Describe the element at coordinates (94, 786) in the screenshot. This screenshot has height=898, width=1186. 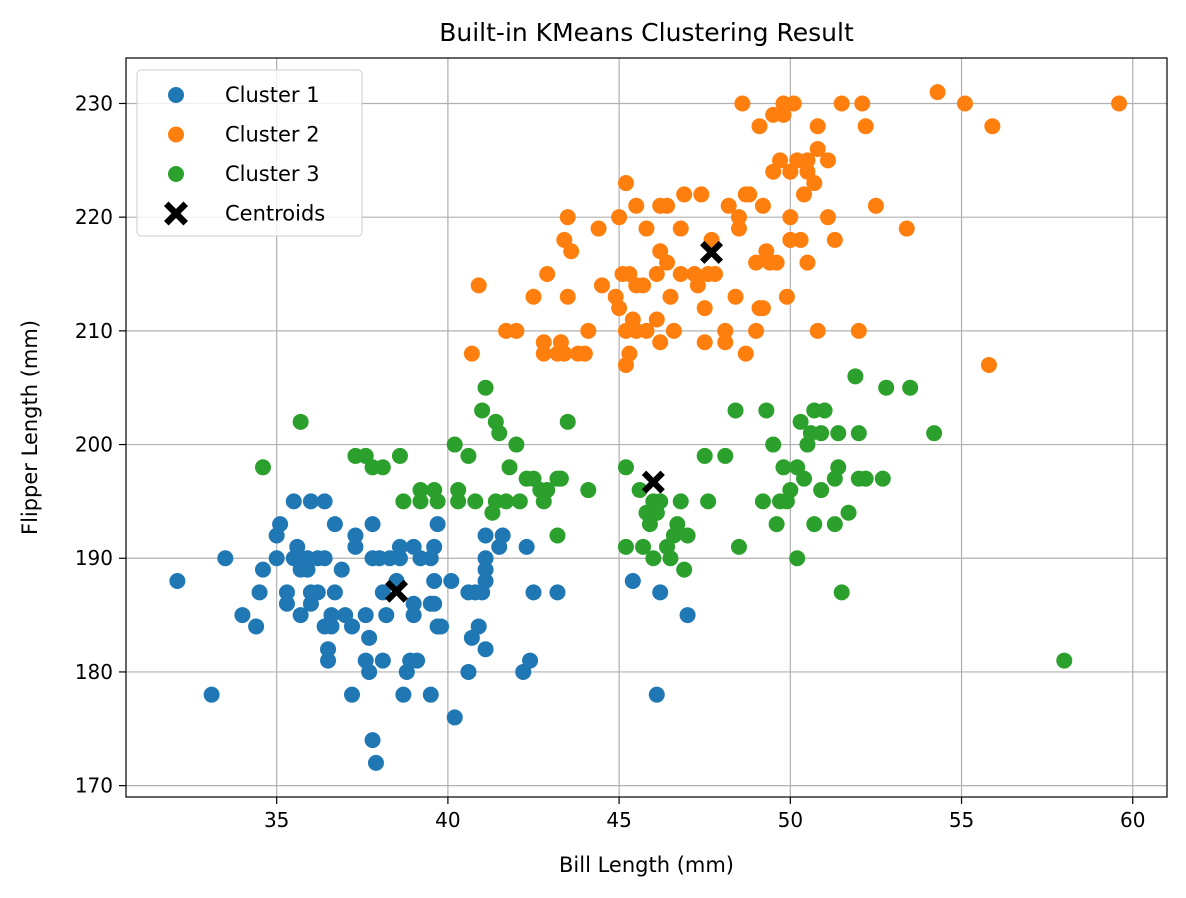
I see `y-tick-label: 170` at that location.